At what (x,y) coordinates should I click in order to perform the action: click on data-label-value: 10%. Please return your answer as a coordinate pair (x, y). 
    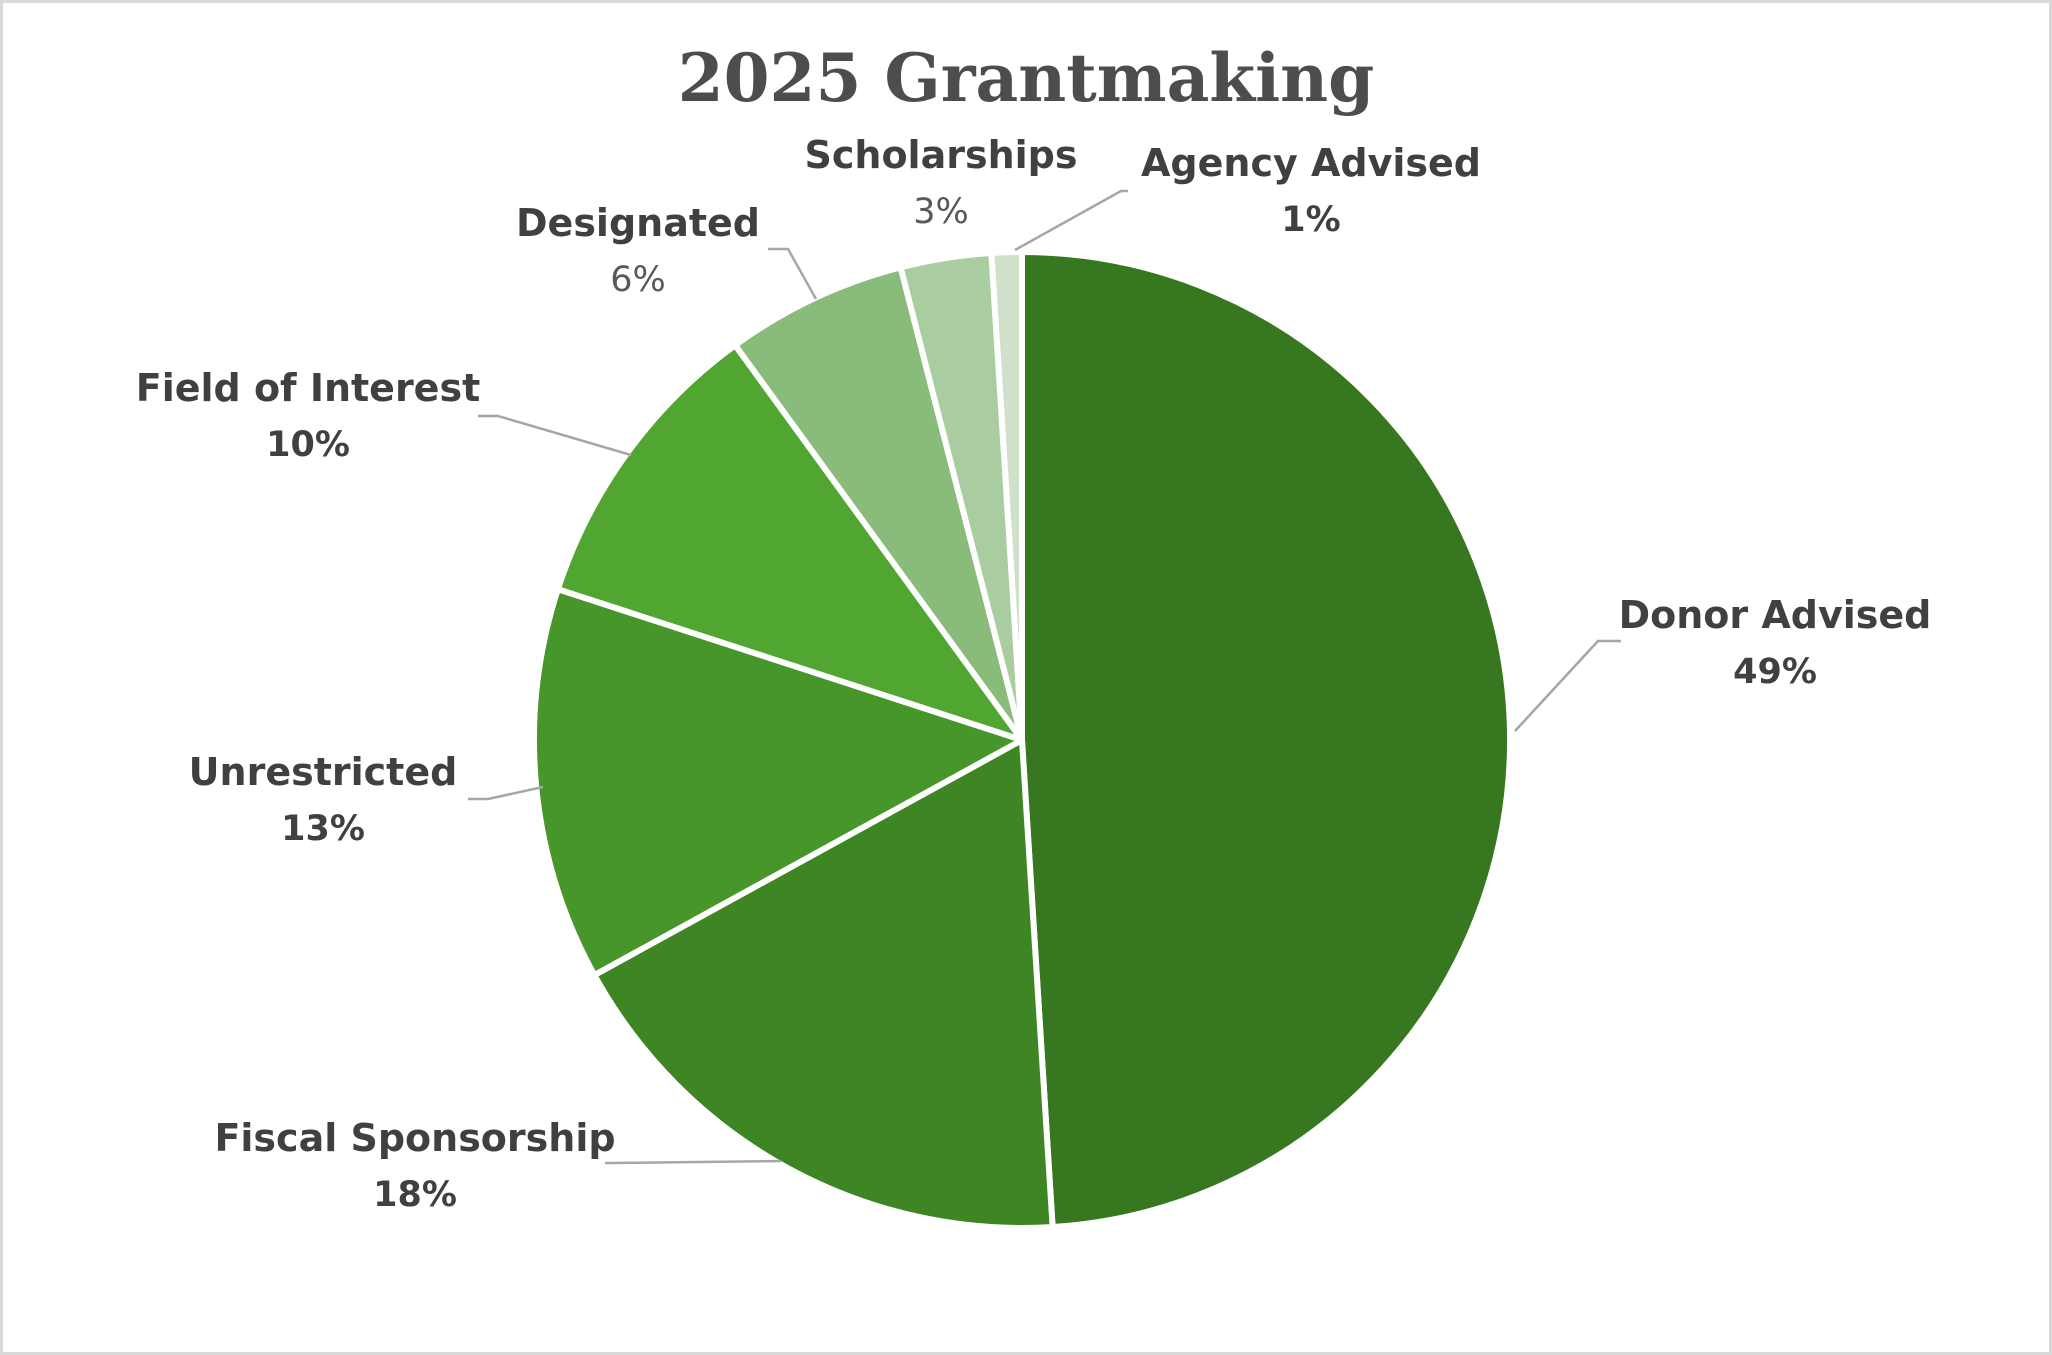
    Looking at the image, I should click on (308, 445).